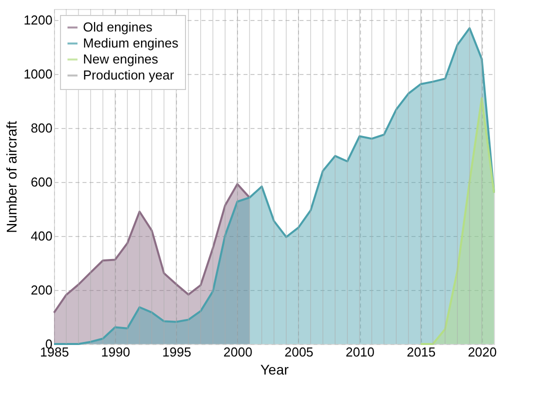  Describe the element at coordinates (274, 370) in the screenshot. I see `x-axis-title: Year` at that location.